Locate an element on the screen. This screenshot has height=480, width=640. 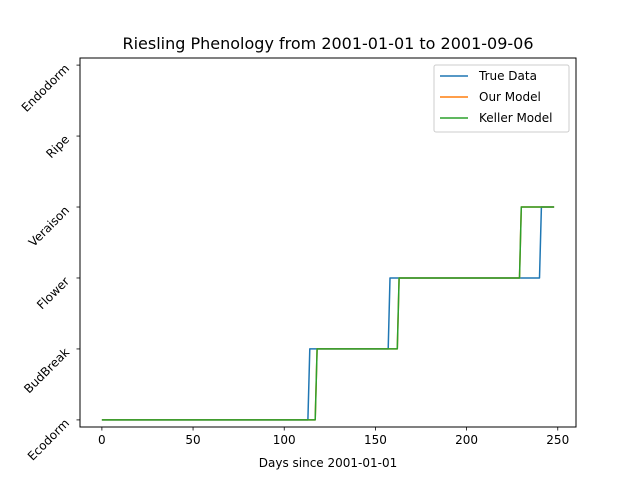
legend-box is located at coordinates (501, 98).